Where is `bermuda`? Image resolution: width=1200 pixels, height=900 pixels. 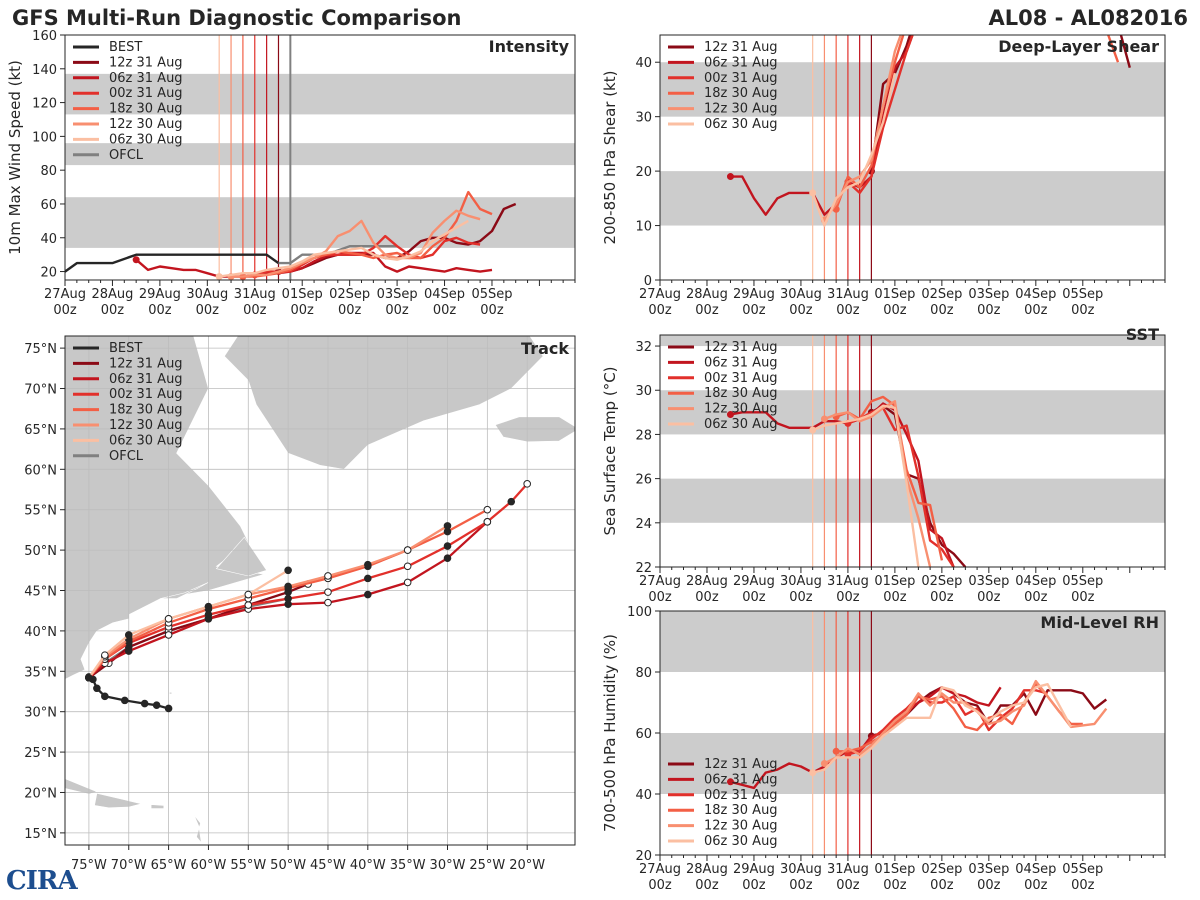
bermuda is located at coordinates (171, 693).